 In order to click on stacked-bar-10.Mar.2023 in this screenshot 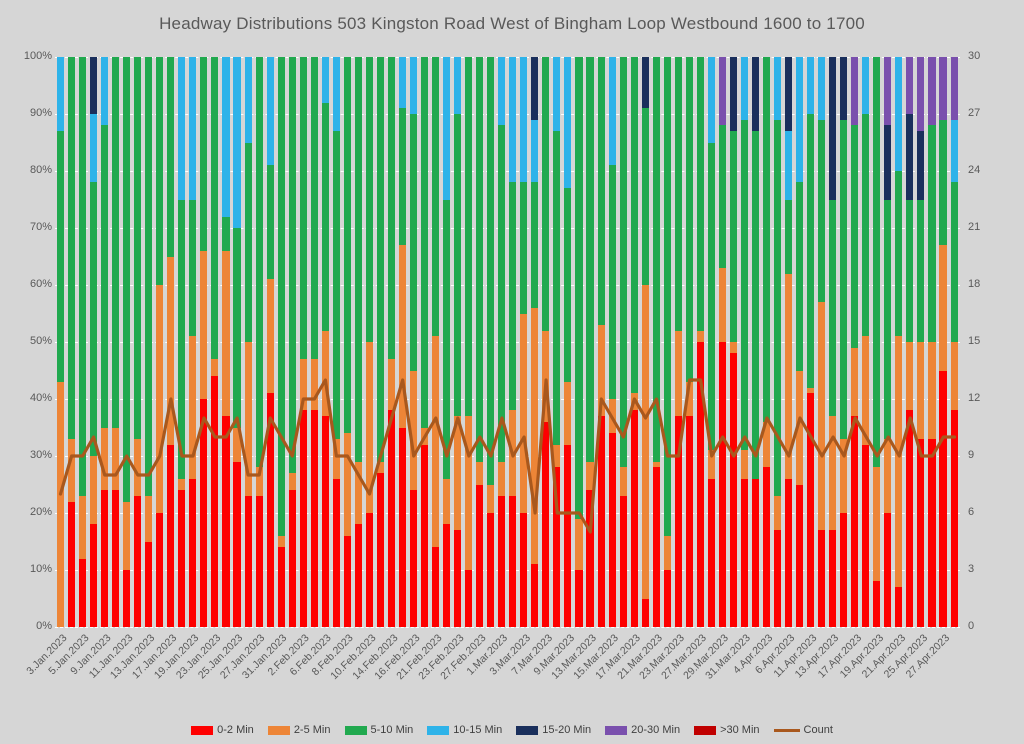, I will do `click(579, 342)`.